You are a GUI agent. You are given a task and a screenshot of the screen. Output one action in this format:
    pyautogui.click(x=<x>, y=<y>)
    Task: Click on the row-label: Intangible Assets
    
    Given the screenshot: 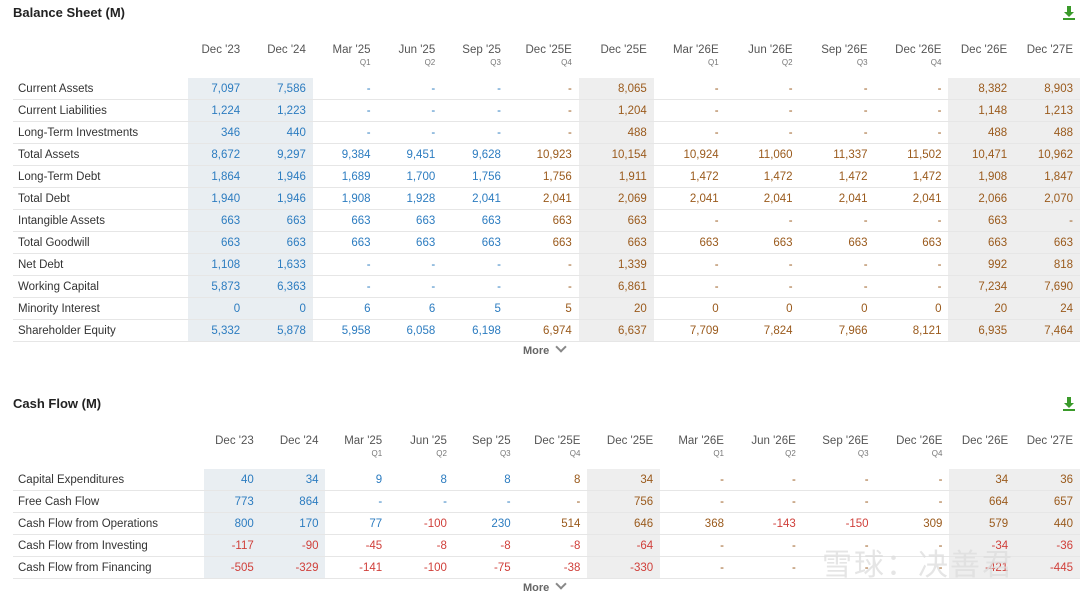 What is the action you would take?
    pyautogui.click(x=100, y=220)
    